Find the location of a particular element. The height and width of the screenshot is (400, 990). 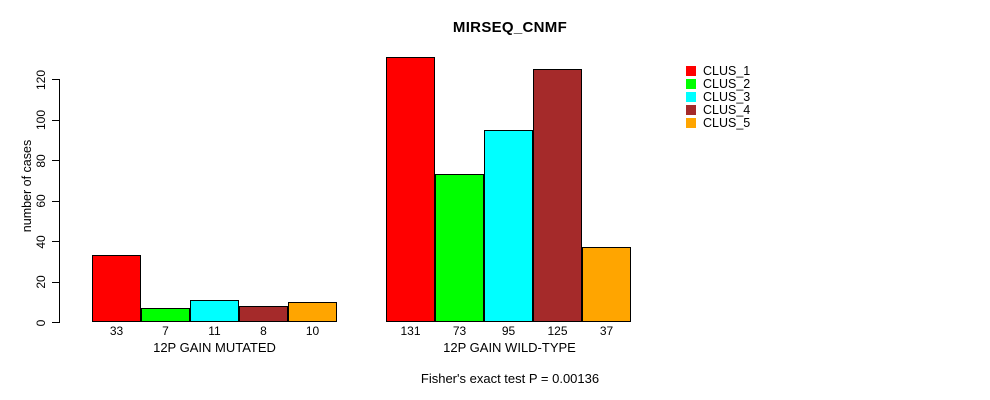

group-label-mutated: 12P GAIN MUTATED is located at coordinates (214, 347).